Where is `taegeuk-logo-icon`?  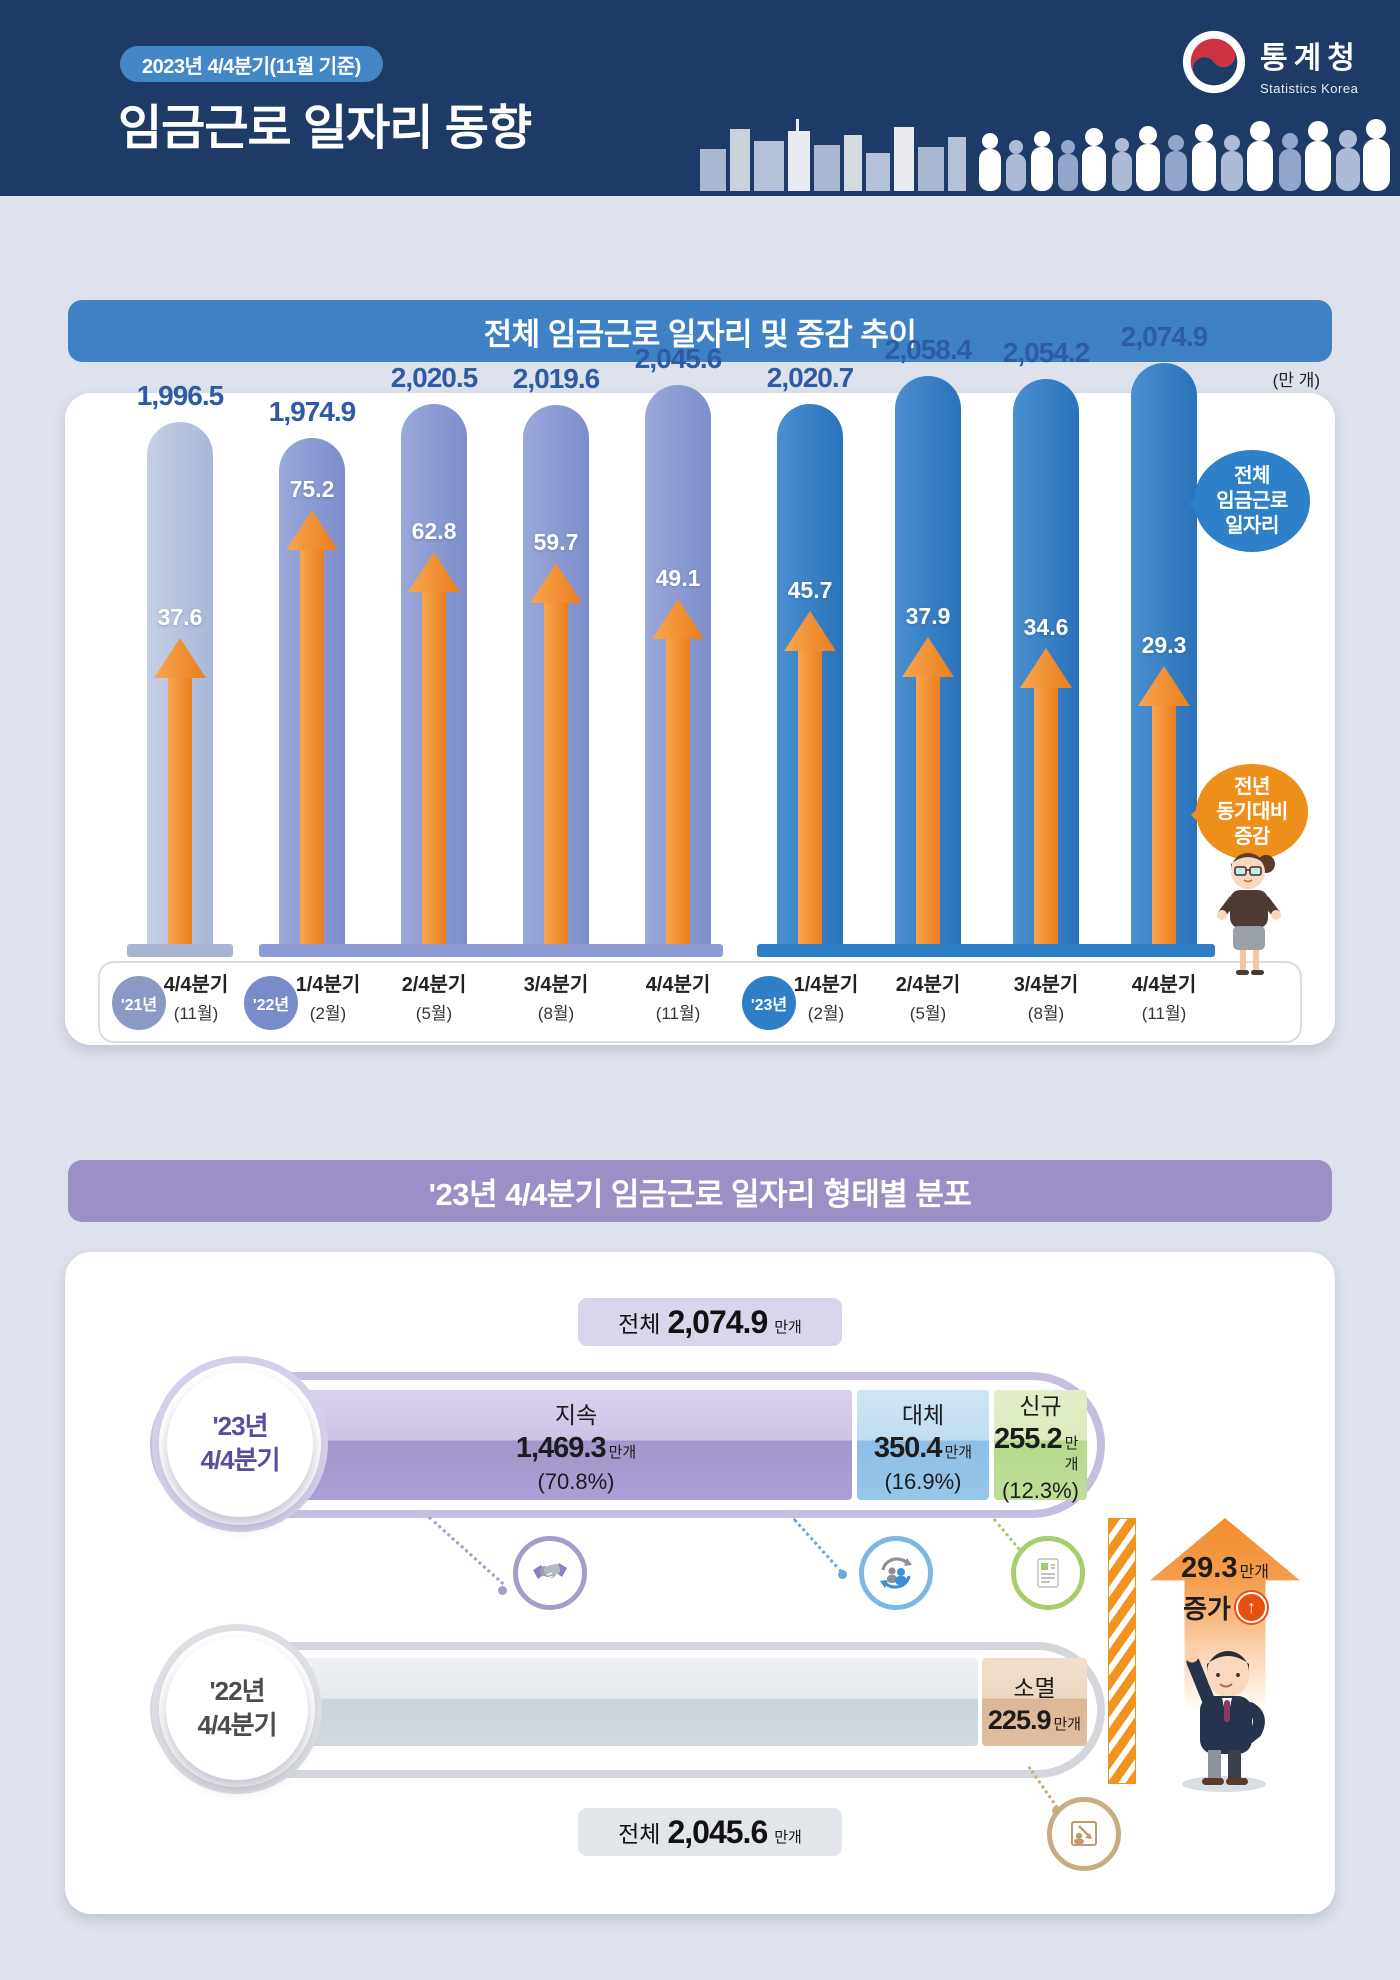
taegeuk-logo-icon is located at coordinates (1214, 64).